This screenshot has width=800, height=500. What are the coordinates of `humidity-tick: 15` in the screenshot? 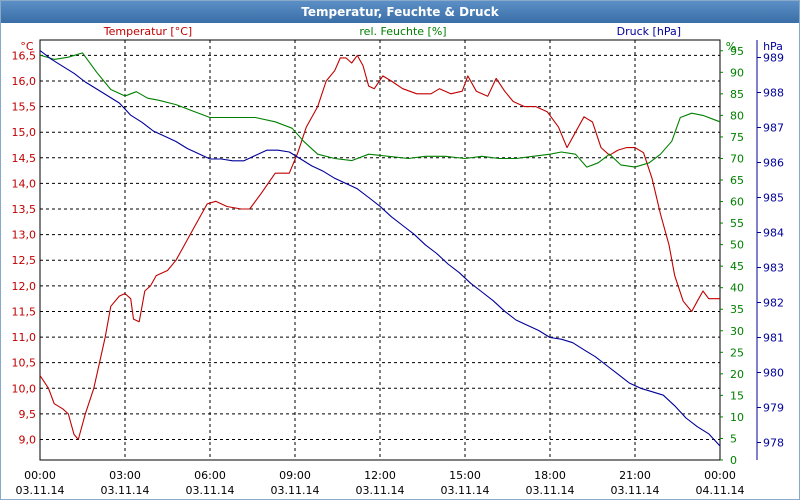 It's located at (737, 395).